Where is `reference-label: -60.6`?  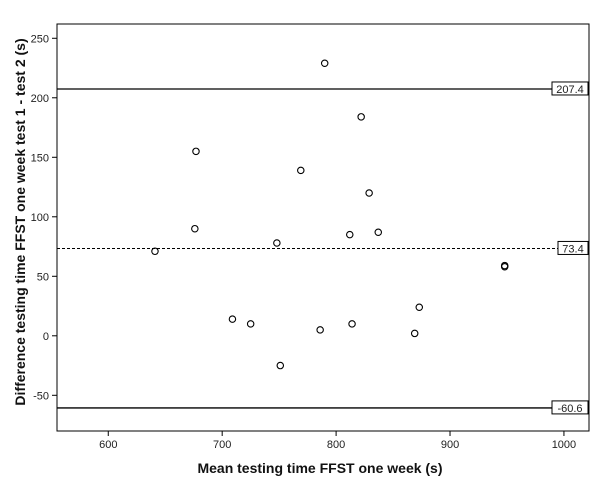 reference-label: -60.6 is located at coordinates (569, 409).